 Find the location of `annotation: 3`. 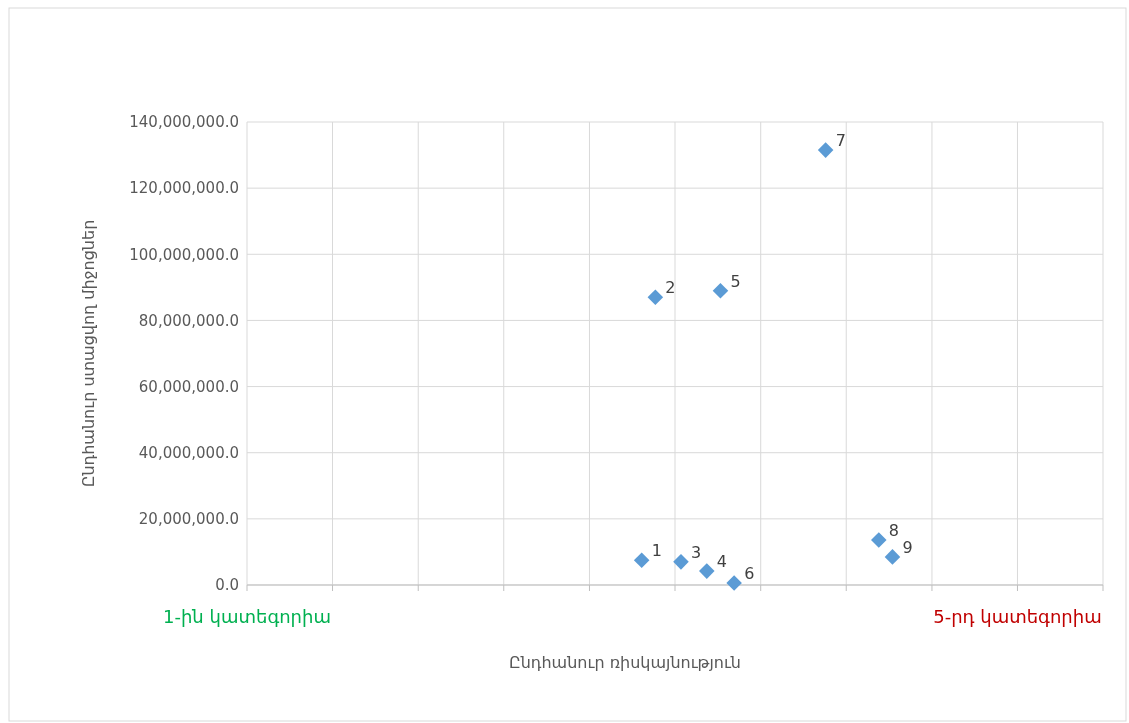

annotation: 3 is located at coordinates (696, 552).